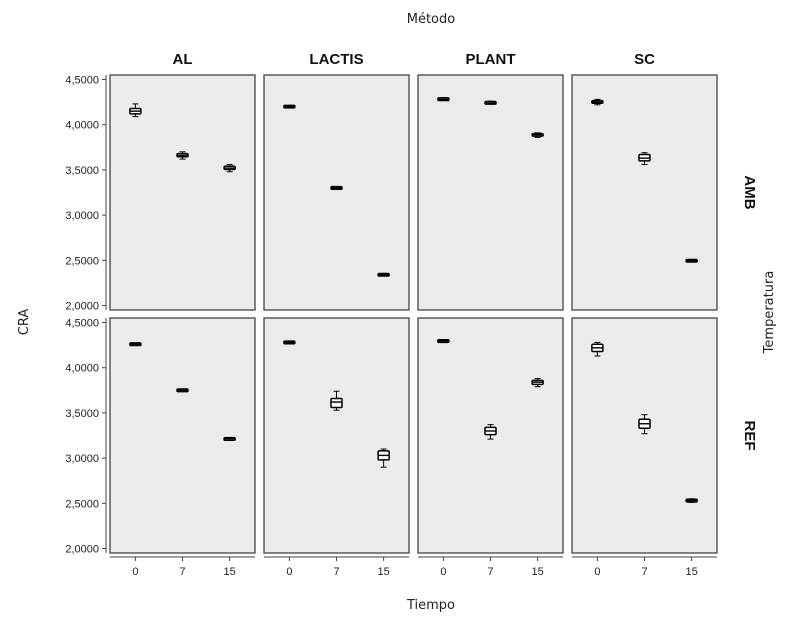 The width and height of the screenshot is (786, 617). What do you see at coordinates (644, 59) in the screenshot?
I see `column-facet-label: SC` at bounding box center [644, 59].